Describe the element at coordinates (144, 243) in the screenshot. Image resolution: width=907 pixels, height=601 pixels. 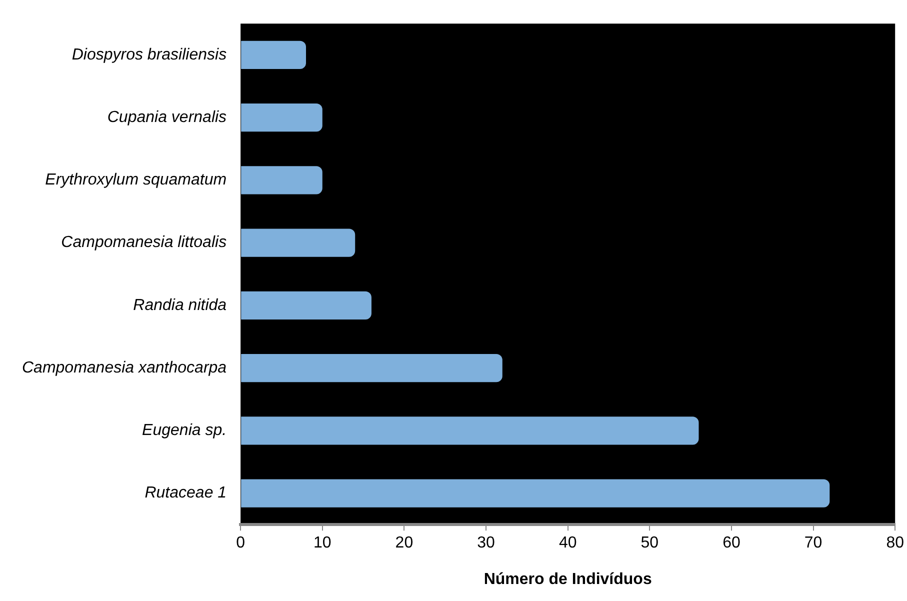
I see `y-tick-label: Campomanesia littoalis` at that location.